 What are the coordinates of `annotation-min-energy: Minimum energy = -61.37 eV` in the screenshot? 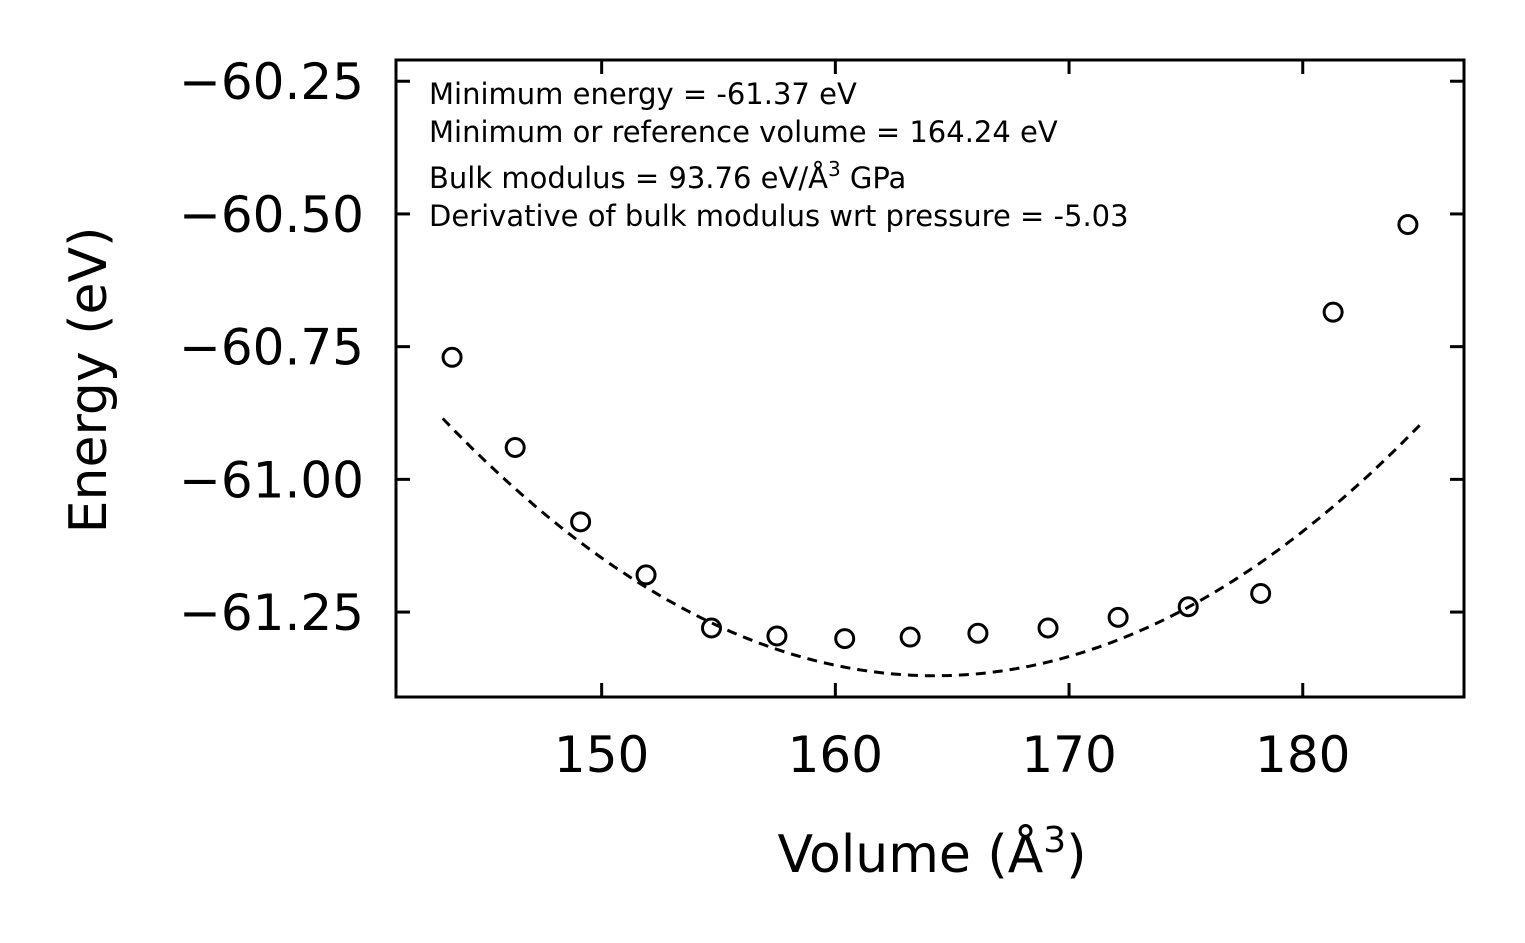 It's located at (643, 94).